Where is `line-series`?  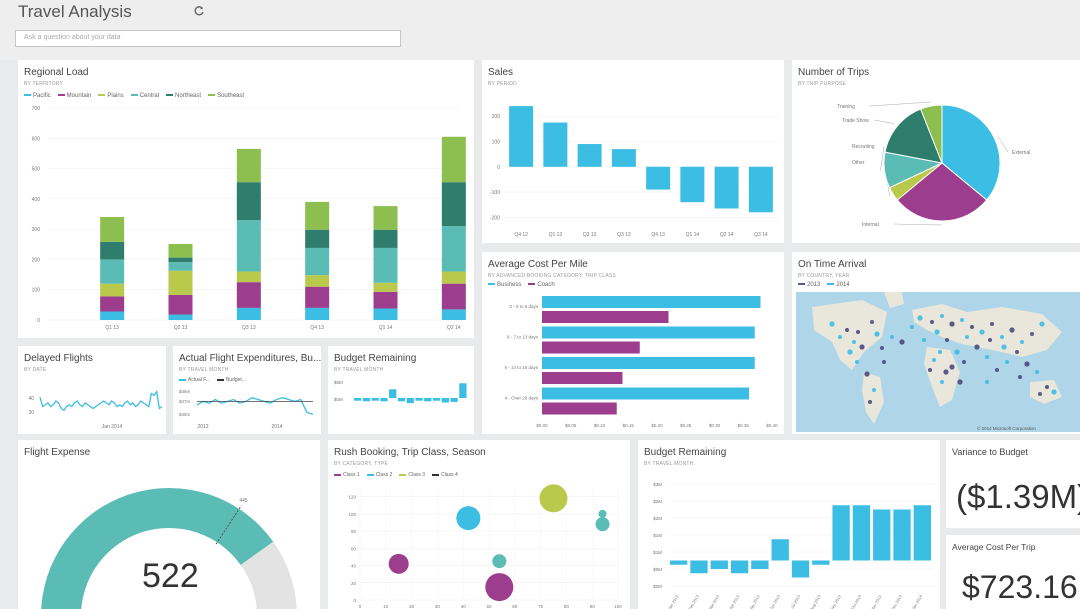 line-series is located at coordinates (101, 400).